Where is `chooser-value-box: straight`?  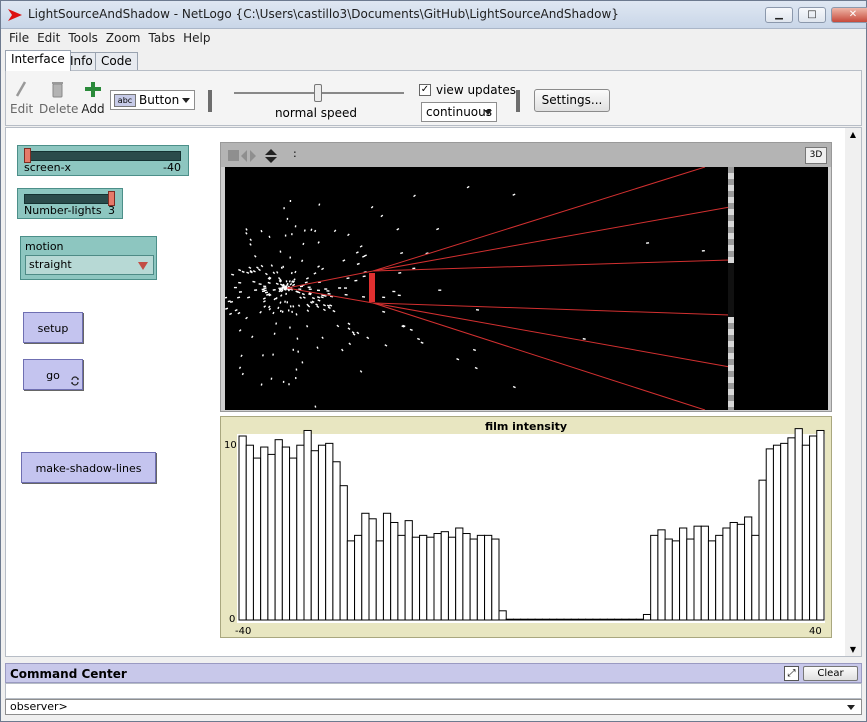 chooser-value-box: straight is located at coordinates (89, 265).